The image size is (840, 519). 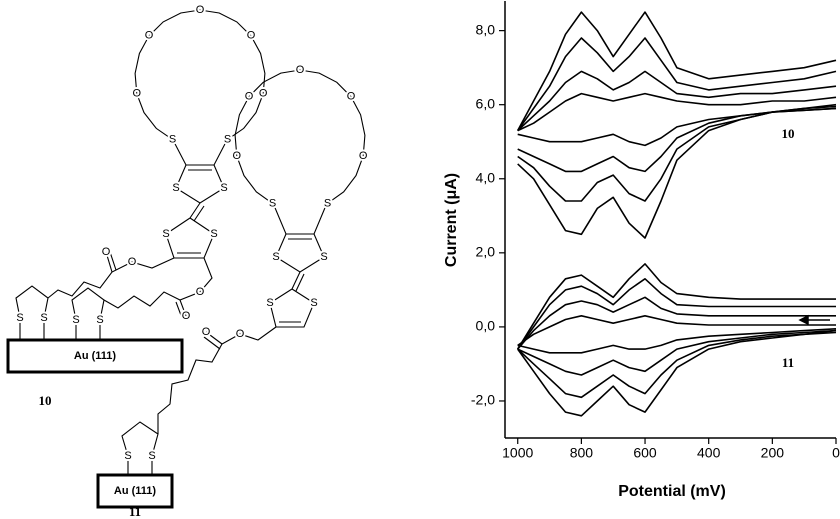 I want to click on y-tick-label: 8,0, so click(x=486, y=29).